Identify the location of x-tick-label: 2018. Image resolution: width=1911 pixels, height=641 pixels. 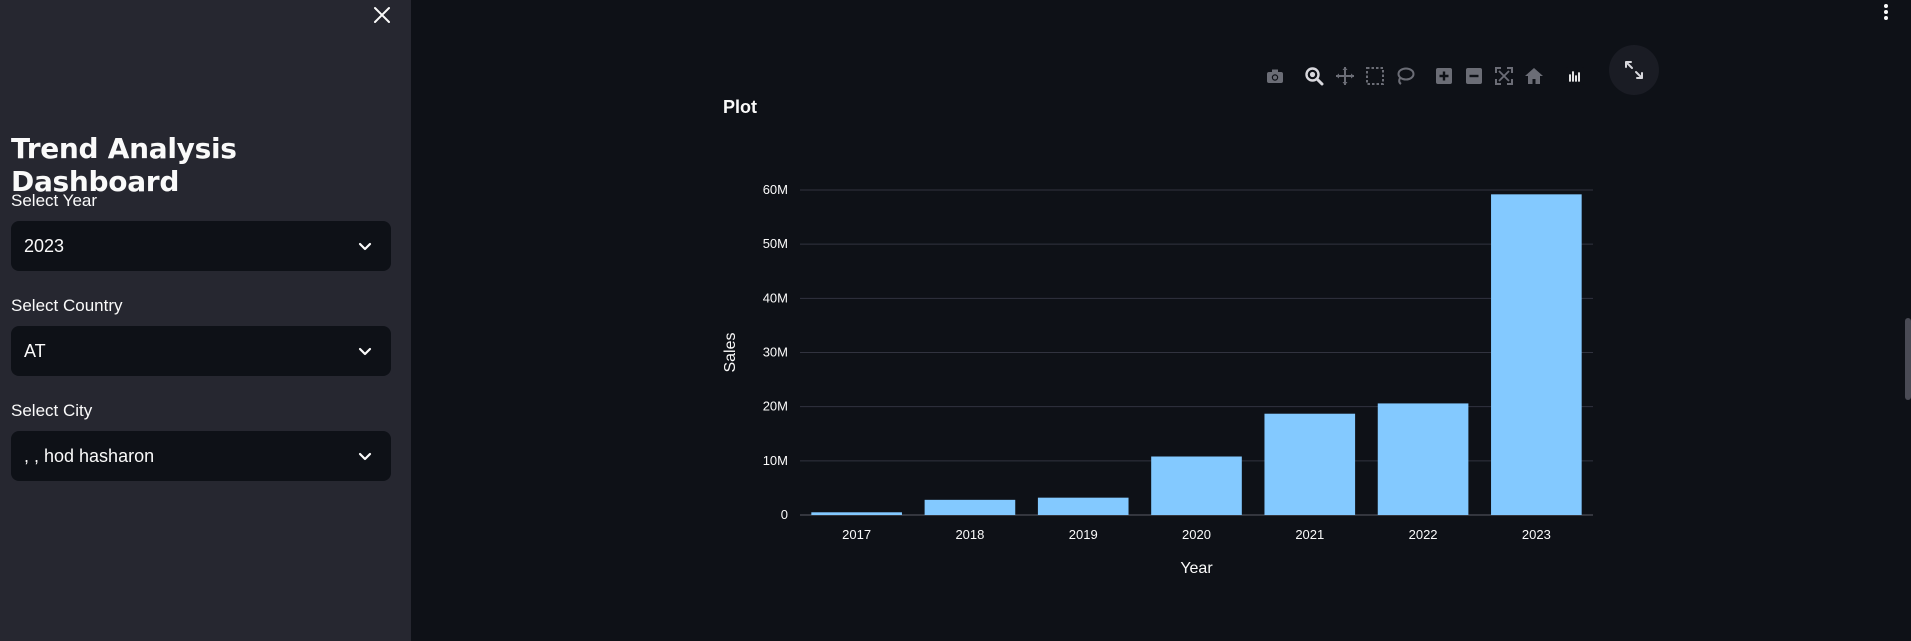
(969, 534).